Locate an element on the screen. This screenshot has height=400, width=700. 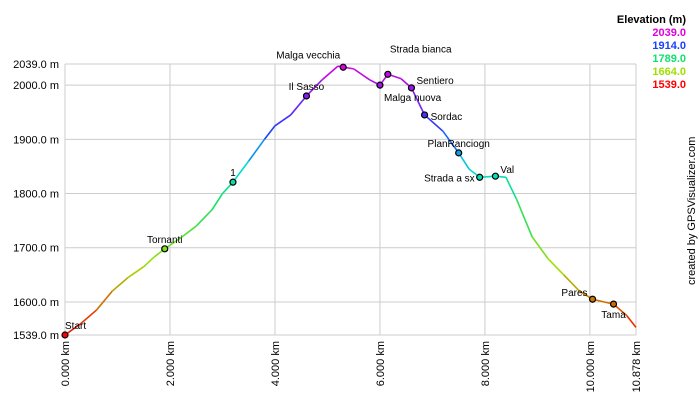
y-tick-label: 1900.0 m is located at coordinates (36, 140).